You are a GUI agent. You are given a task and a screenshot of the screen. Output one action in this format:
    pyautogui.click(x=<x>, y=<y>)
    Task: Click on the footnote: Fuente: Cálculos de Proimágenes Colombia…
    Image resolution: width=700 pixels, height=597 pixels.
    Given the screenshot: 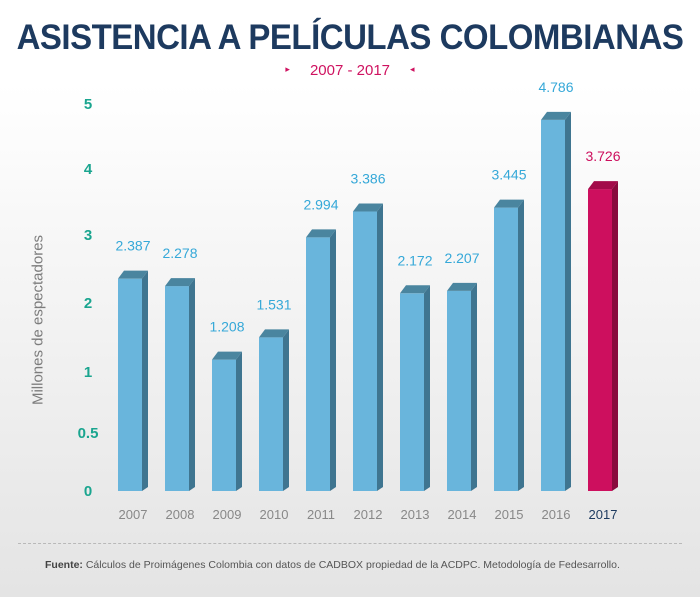 What is the action you would take?
    pyautogui.click(x=332, y=565)
    